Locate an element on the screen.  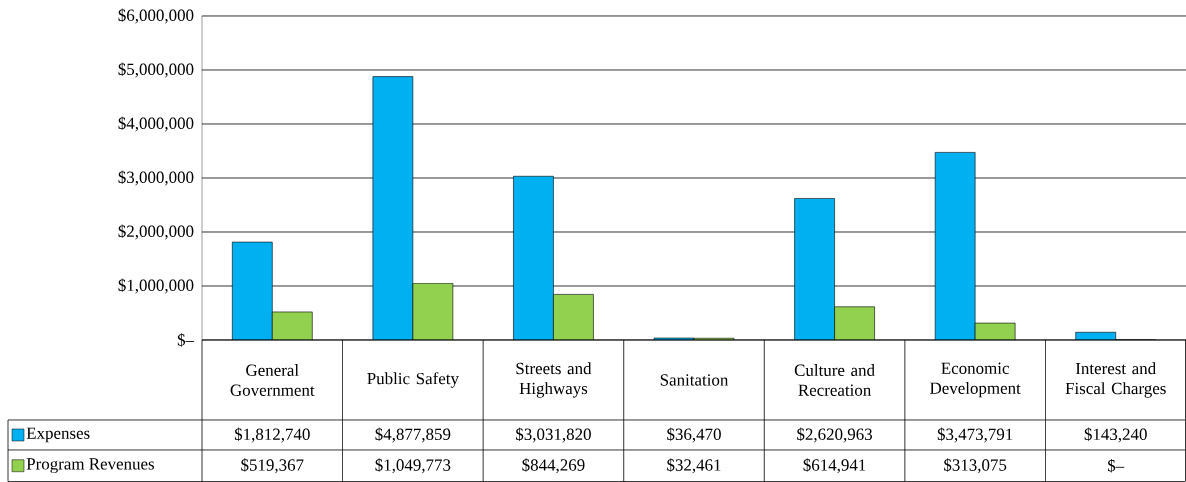
x-tick-label: Sanitation is located at coordinates (694, 380).